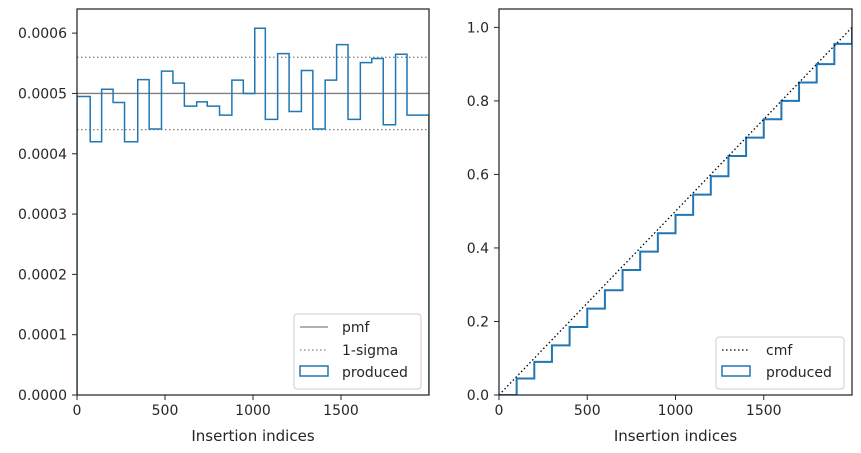 The height and width of the screenshot is (453, 861). What do you see at coordinates (478, 249) in the screenshot?
I see `y-tick-label: 0.4` at bounding box center [478, 249].